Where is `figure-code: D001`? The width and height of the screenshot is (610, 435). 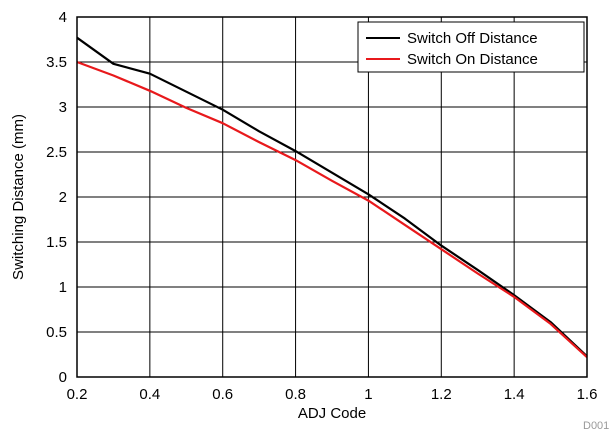
figure-code: D001 is located at coordinates (596, 426).